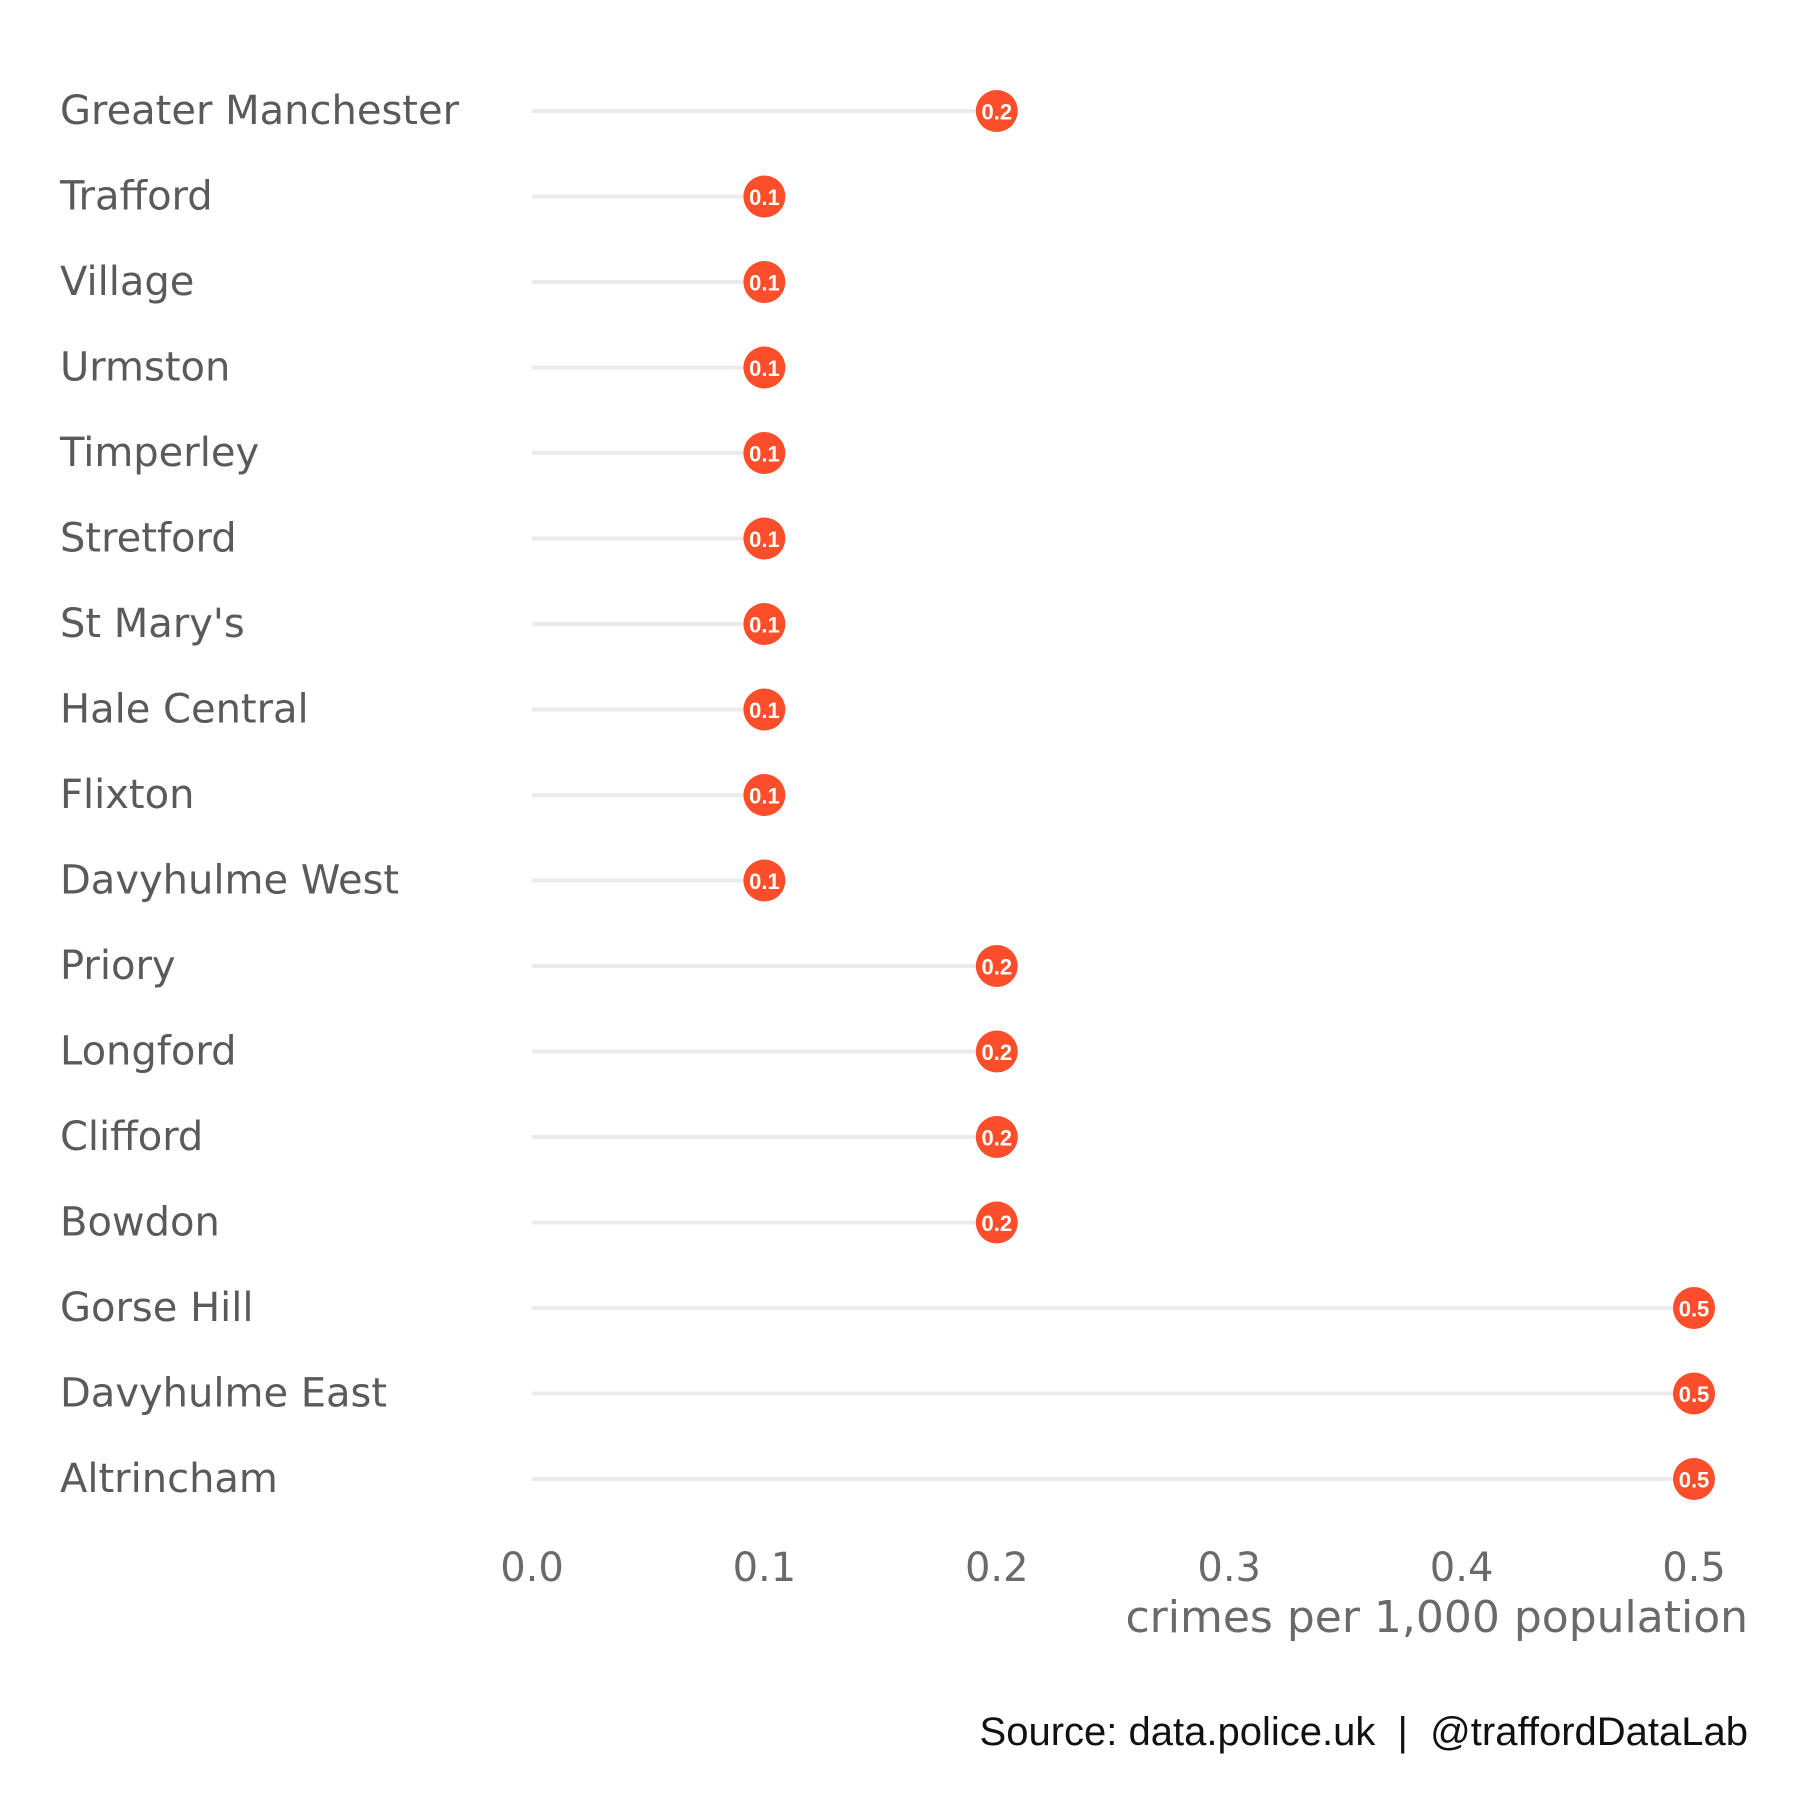  I want to click on category-label: Hale Central, so click(184, 710).